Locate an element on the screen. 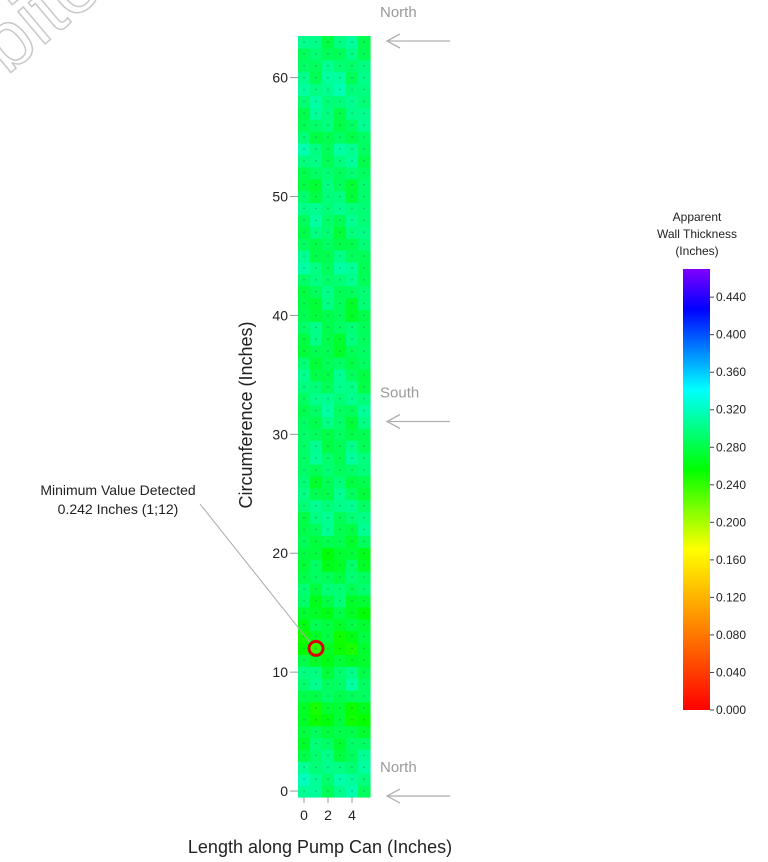 This screenshot has height=862, width=768. annotation-leader-line is located at coordinates (255, 573).